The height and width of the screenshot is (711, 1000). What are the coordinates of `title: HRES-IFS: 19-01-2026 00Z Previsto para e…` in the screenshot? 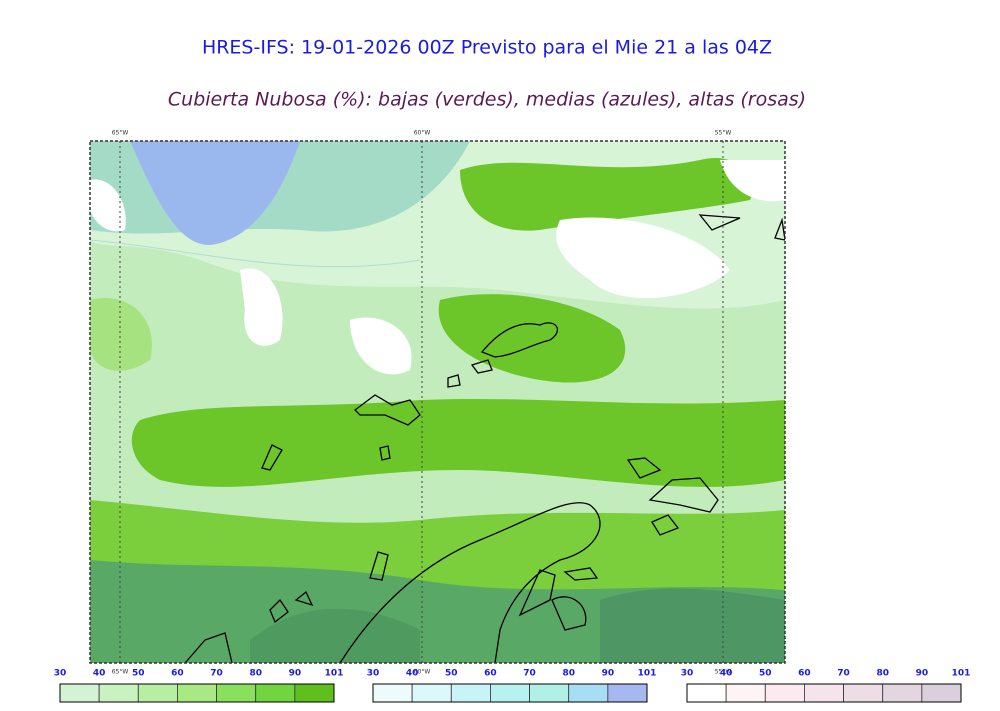 It's located at (487, 48).